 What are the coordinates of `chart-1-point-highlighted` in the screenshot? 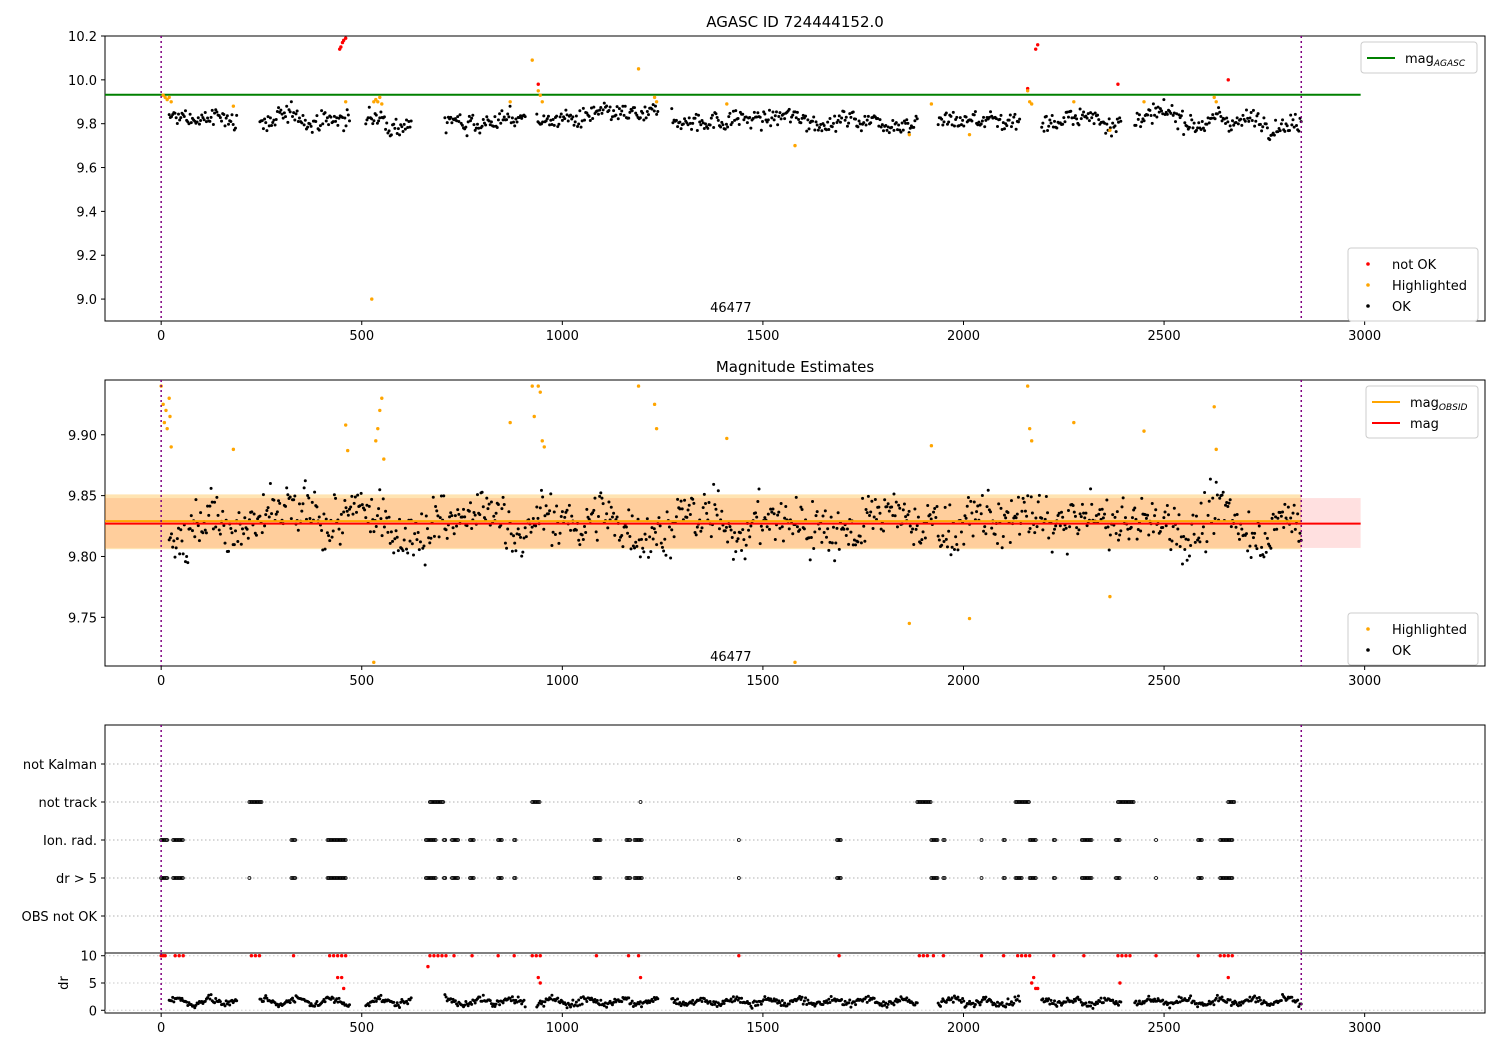 It's located at (795, 145).